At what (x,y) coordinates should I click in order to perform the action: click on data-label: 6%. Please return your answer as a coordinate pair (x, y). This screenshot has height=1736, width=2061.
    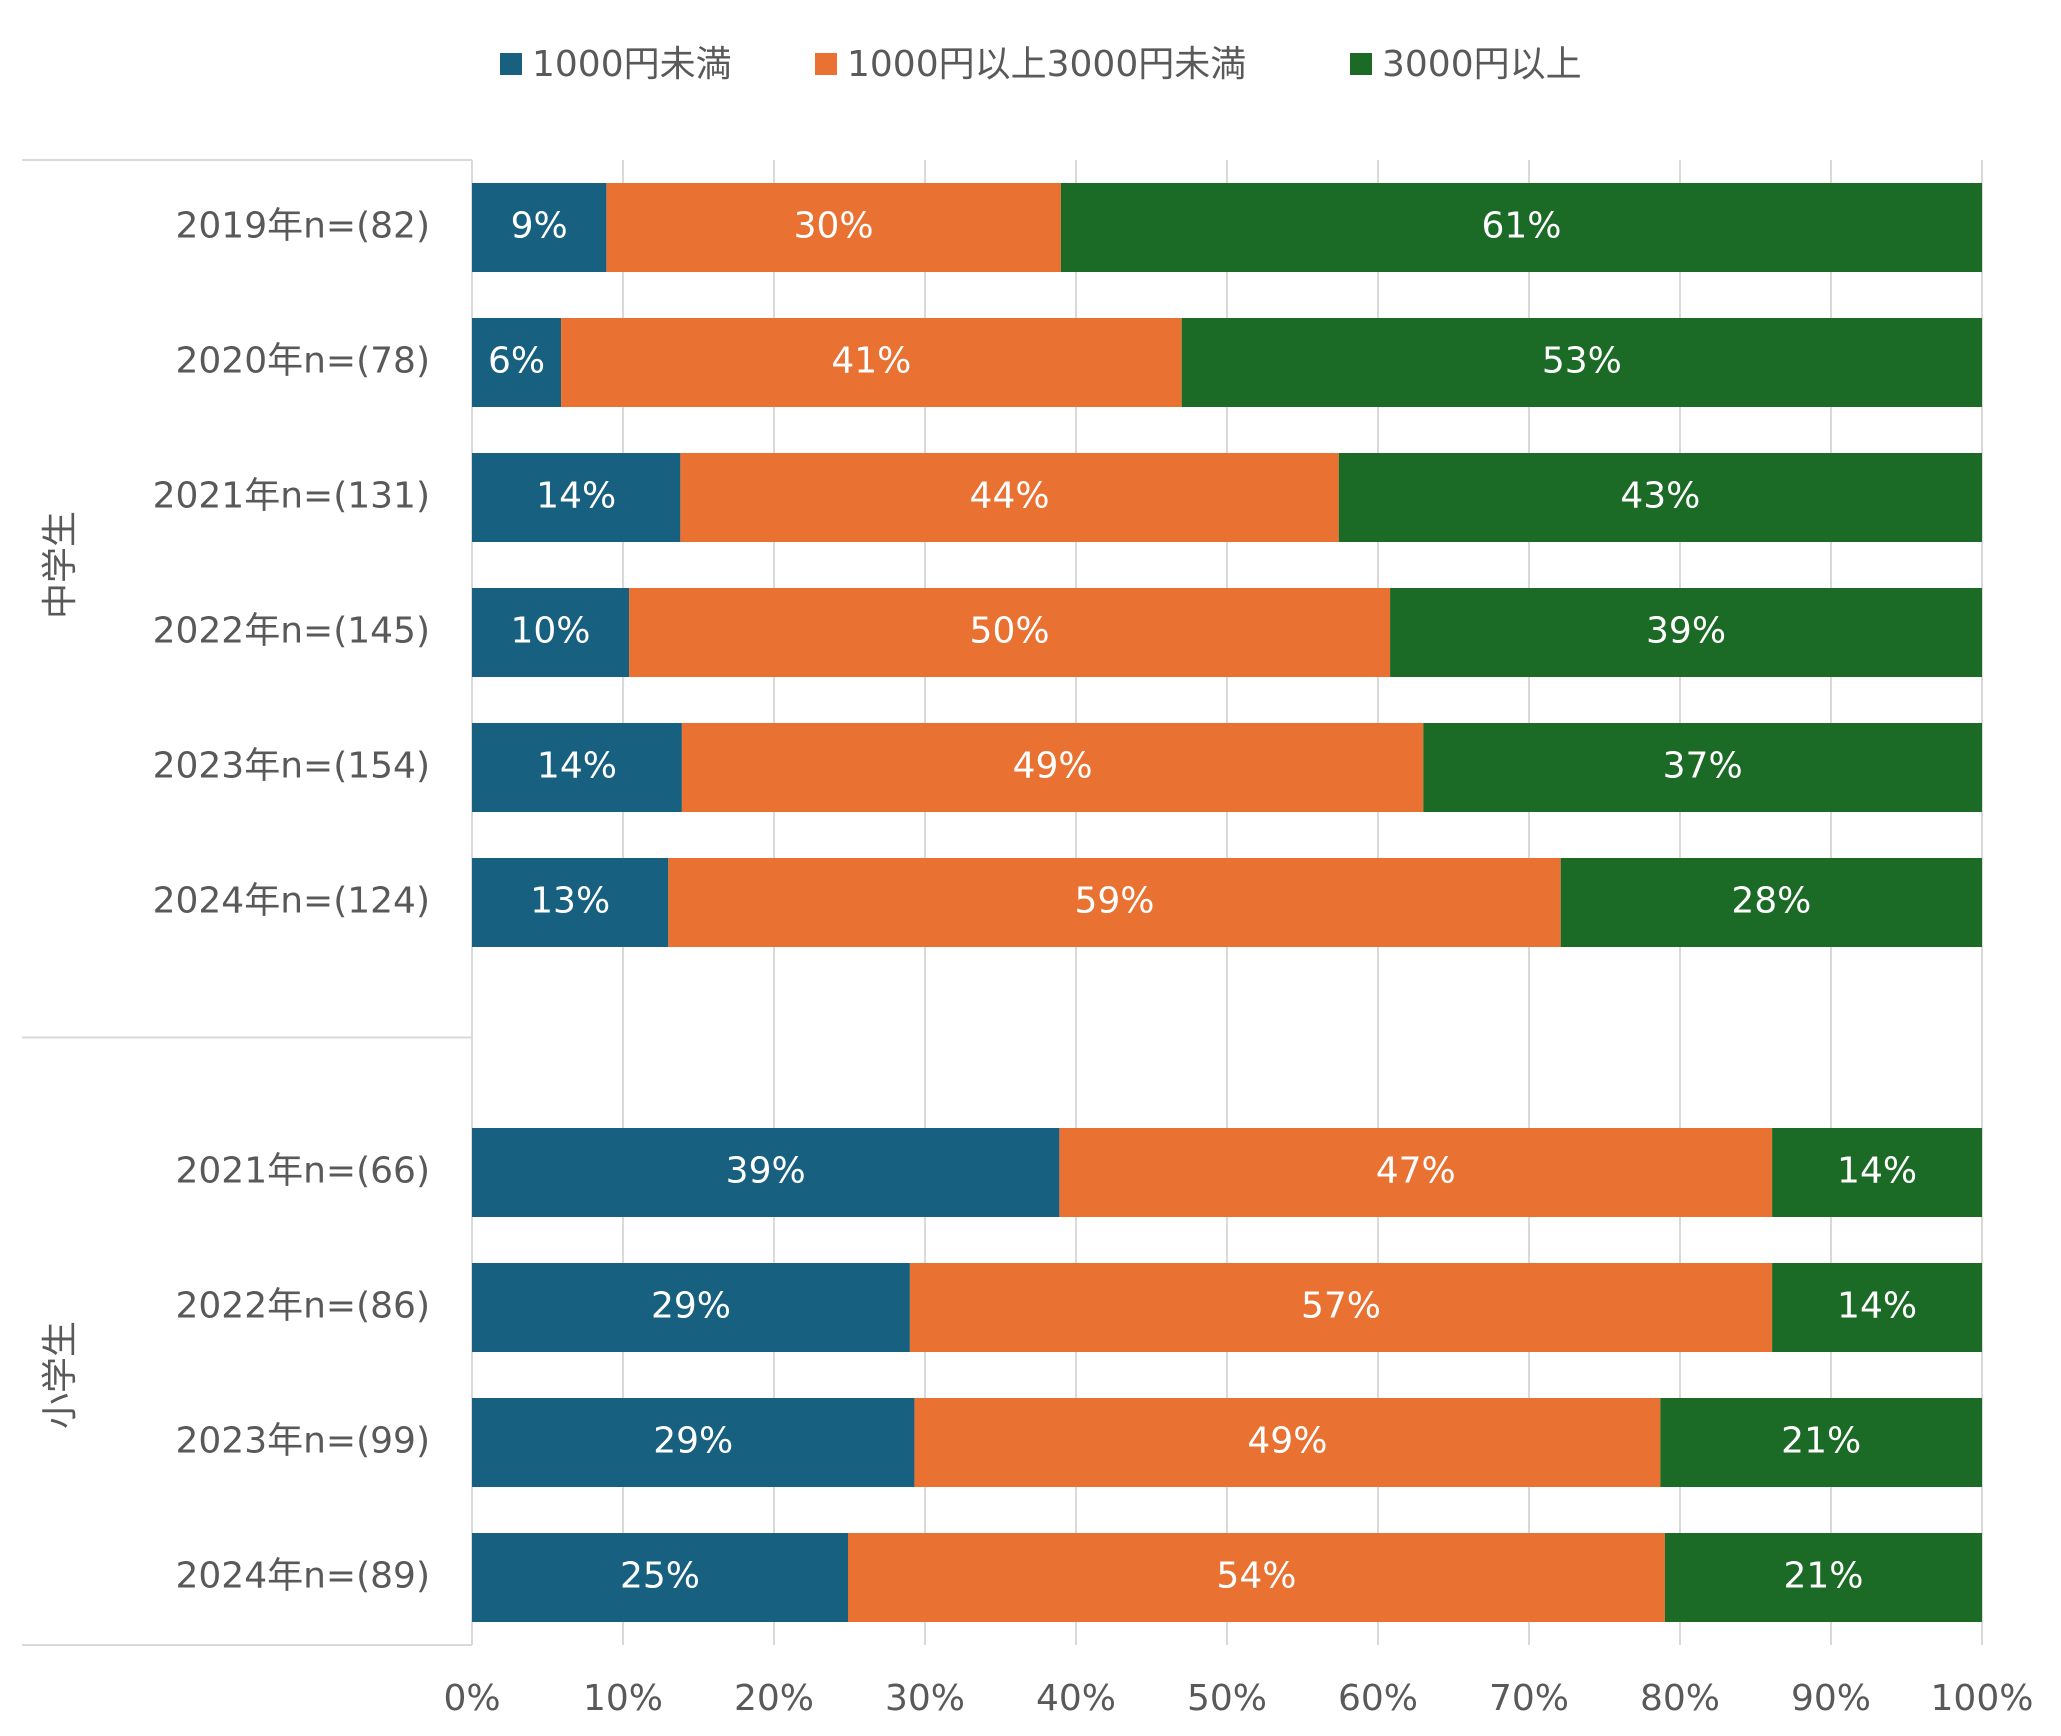
    Looking at the image, I should click on (516, 361).